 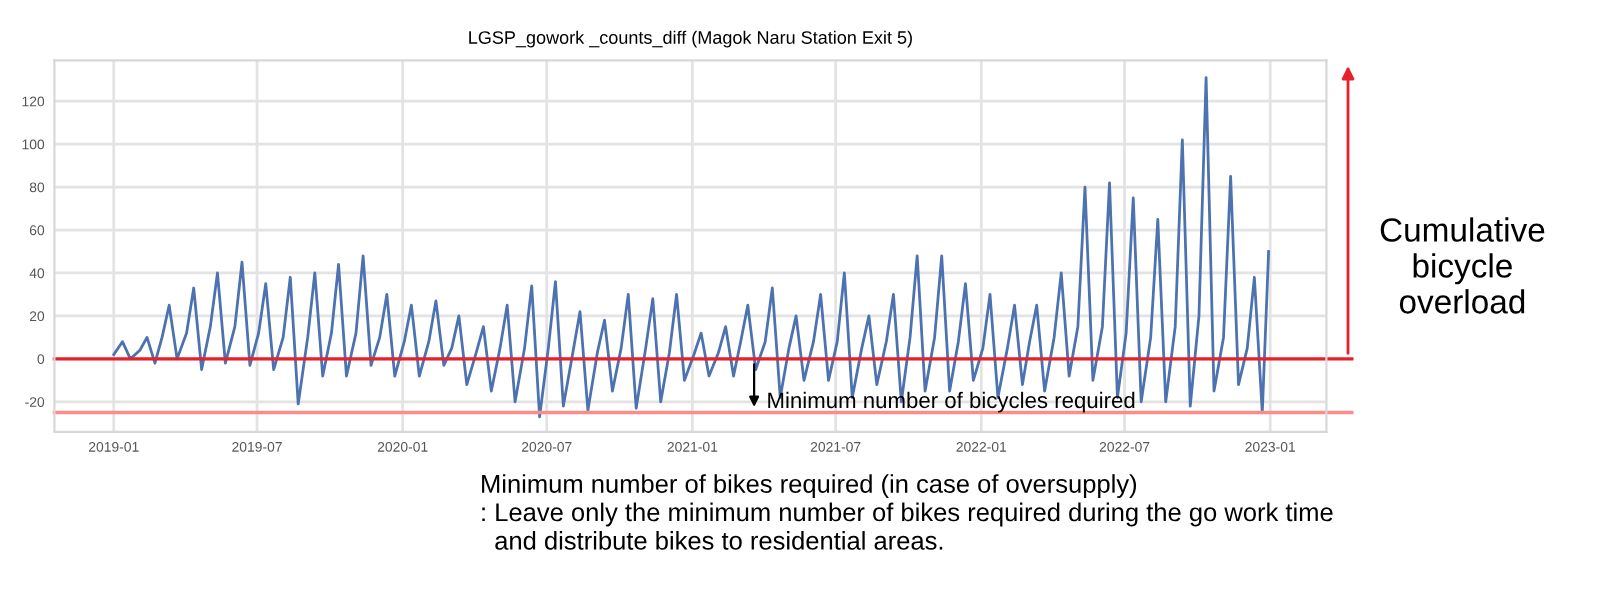 What do you see at coordinates (690, 39) in the screenshot?
I see `chart-title: LGSP_gowork _counts_diff (Magok Naru Station Exit 5)` at bounding box center [690, 39].